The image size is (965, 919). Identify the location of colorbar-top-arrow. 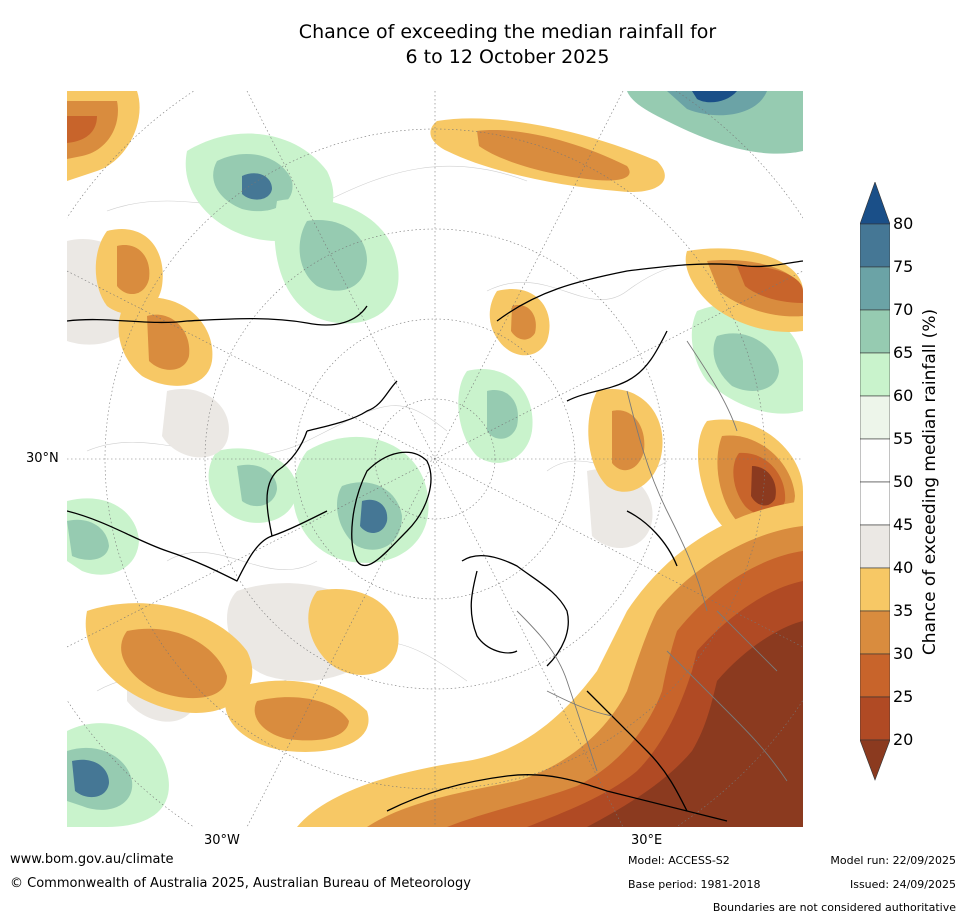
(875, 203).